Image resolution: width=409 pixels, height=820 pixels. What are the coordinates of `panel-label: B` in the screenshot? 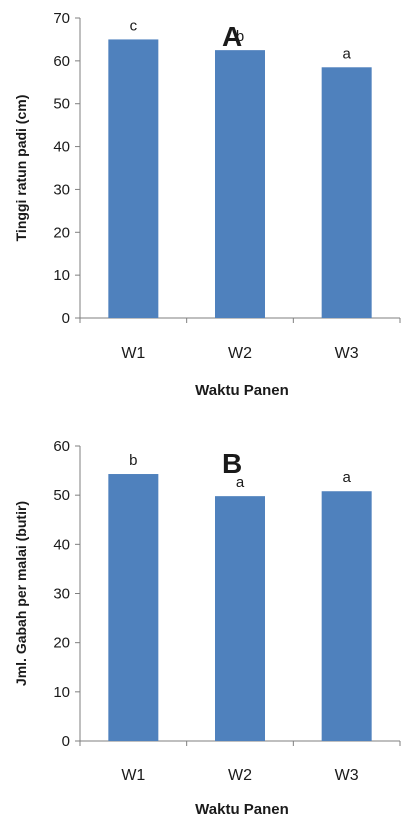 It's located at (232, 463).